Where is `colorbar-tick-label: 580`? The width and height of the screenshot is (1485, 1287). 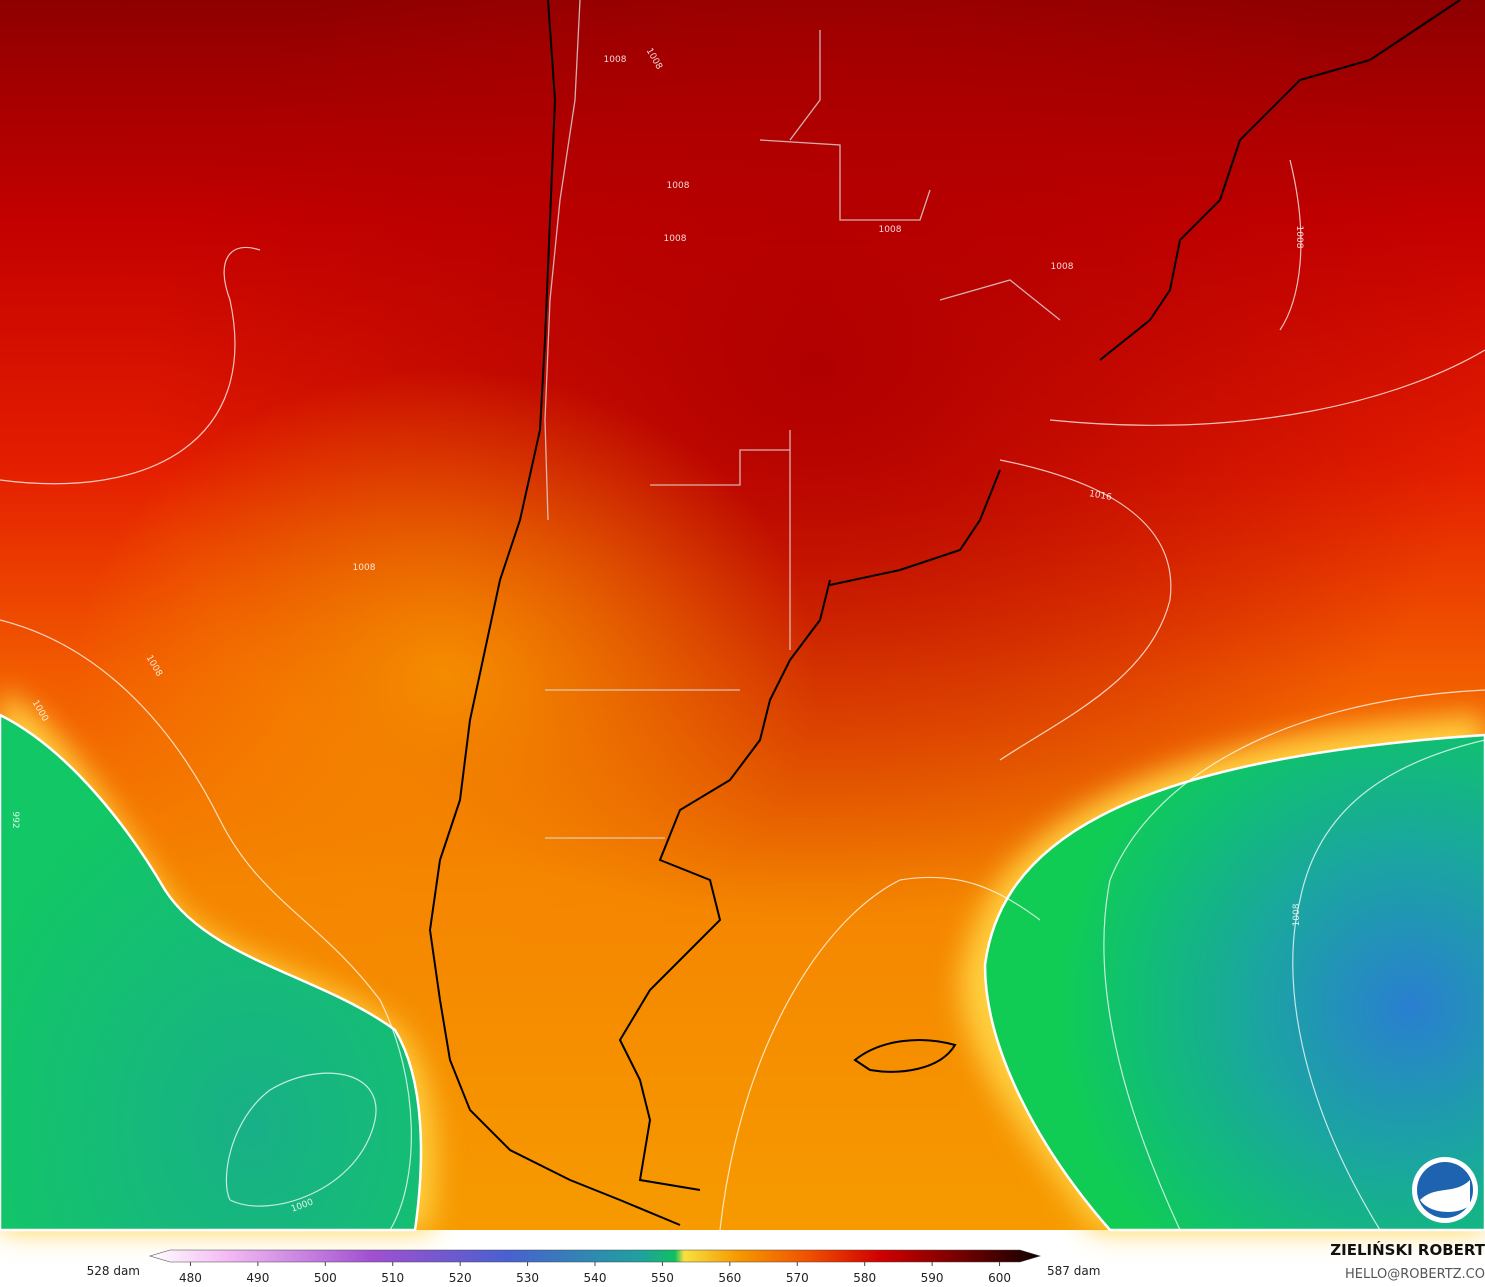 colorbar-tick-label: 580 is located at coordinates (864, 1278).